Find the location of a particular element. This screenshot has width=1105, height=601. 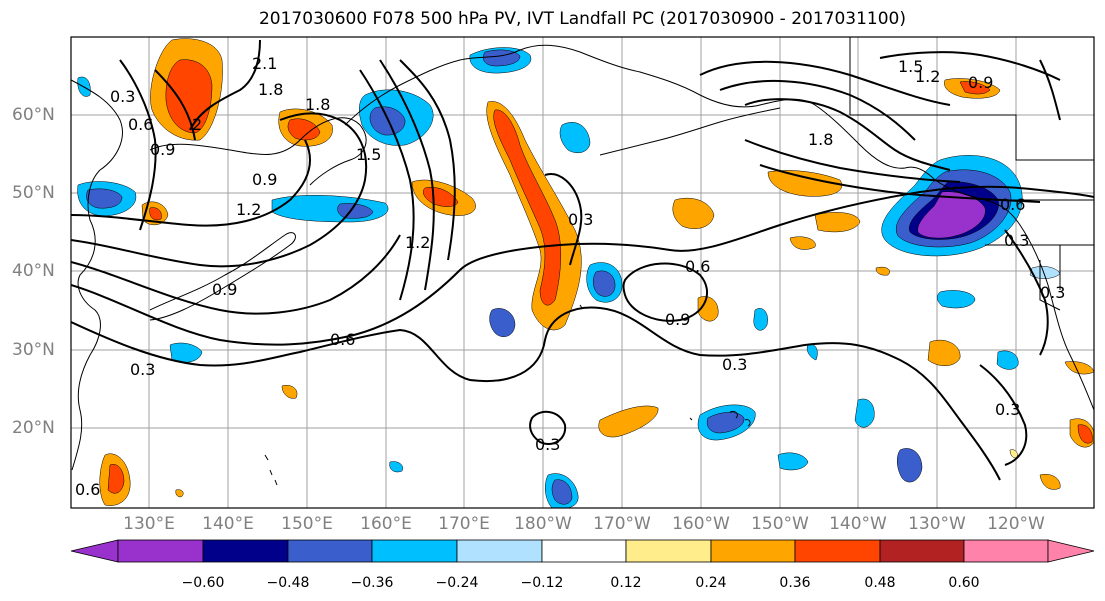

colorbar-tick-label: 0.36 is located at coordinates (795, 583).